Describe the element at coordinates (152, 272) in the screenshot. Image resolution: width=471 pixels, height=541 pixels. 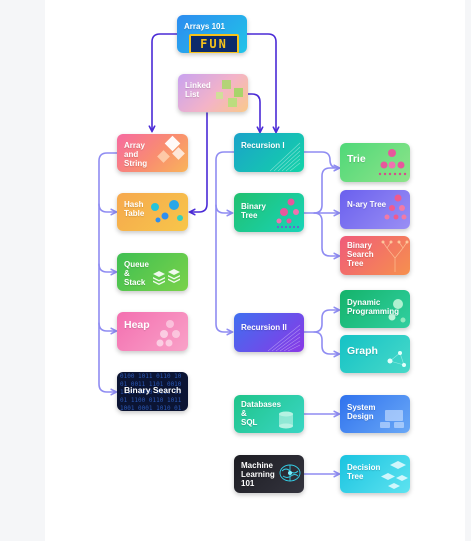
I see `card-queue-stack: Queue & Stack` at that location.